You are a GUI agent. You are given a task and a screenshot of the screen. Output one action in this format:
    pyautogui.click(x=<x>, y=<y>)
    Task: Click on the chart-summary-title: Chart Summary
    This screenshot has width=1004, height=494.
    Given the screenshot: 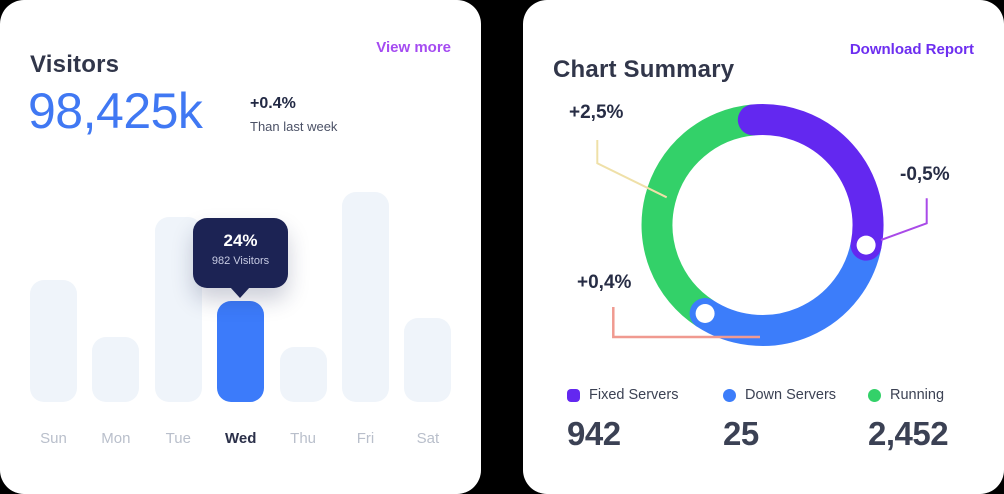 What is the action you would take?
    pyautogui.click(x=644, y=69)
    